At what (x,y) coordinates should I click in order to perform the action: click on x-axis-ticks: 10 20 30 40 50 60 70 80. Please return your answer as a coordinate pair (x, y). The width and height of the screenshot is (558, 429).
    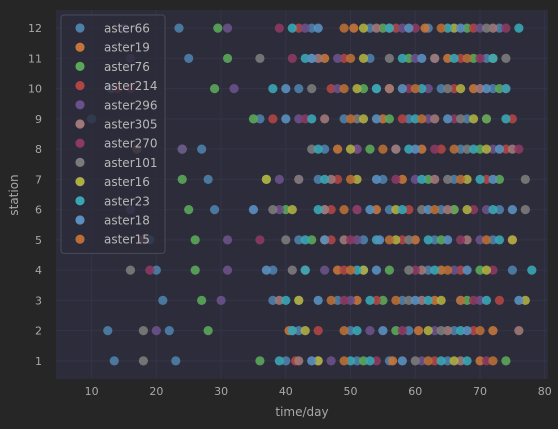
    Looking at the image, I should click on (318, 391).